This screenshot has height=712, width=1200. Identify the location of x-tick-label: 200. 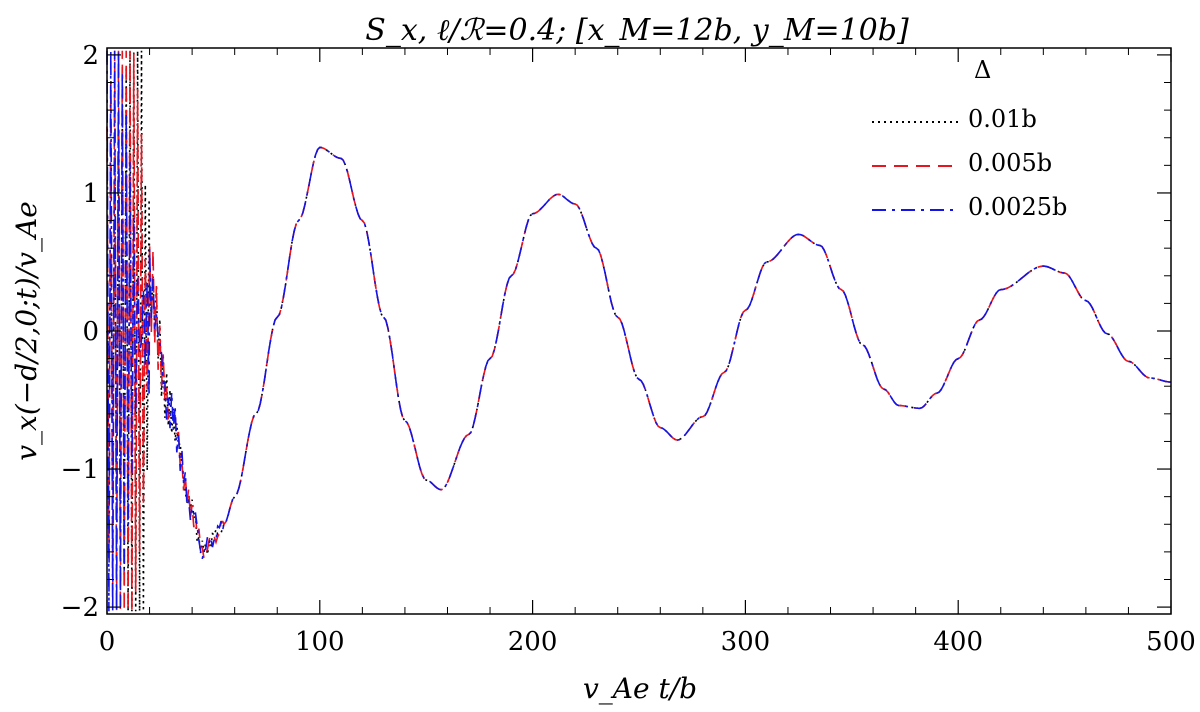
(533, 642).